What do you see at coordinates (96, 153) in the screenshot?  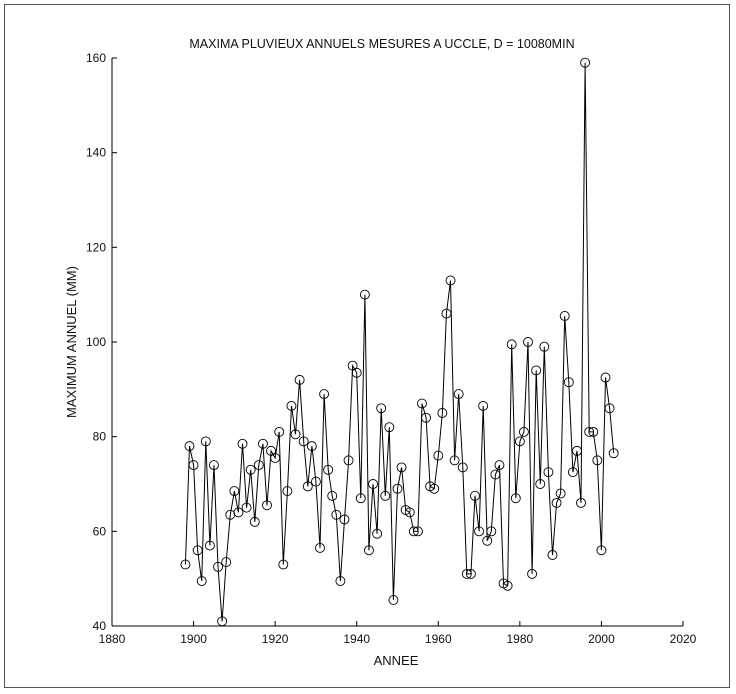 I see `y-tick-label: 140` at bounding box center [96, 153].